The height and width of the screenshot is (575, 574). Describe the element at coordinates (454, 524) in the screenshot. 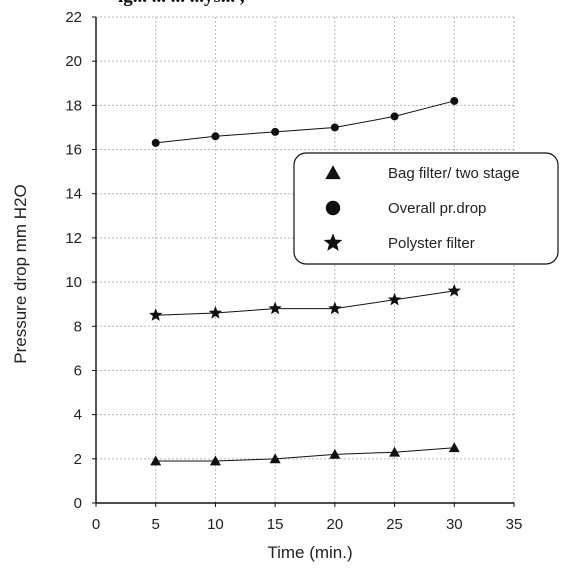

I see `x-tick-label: 30` at that location.